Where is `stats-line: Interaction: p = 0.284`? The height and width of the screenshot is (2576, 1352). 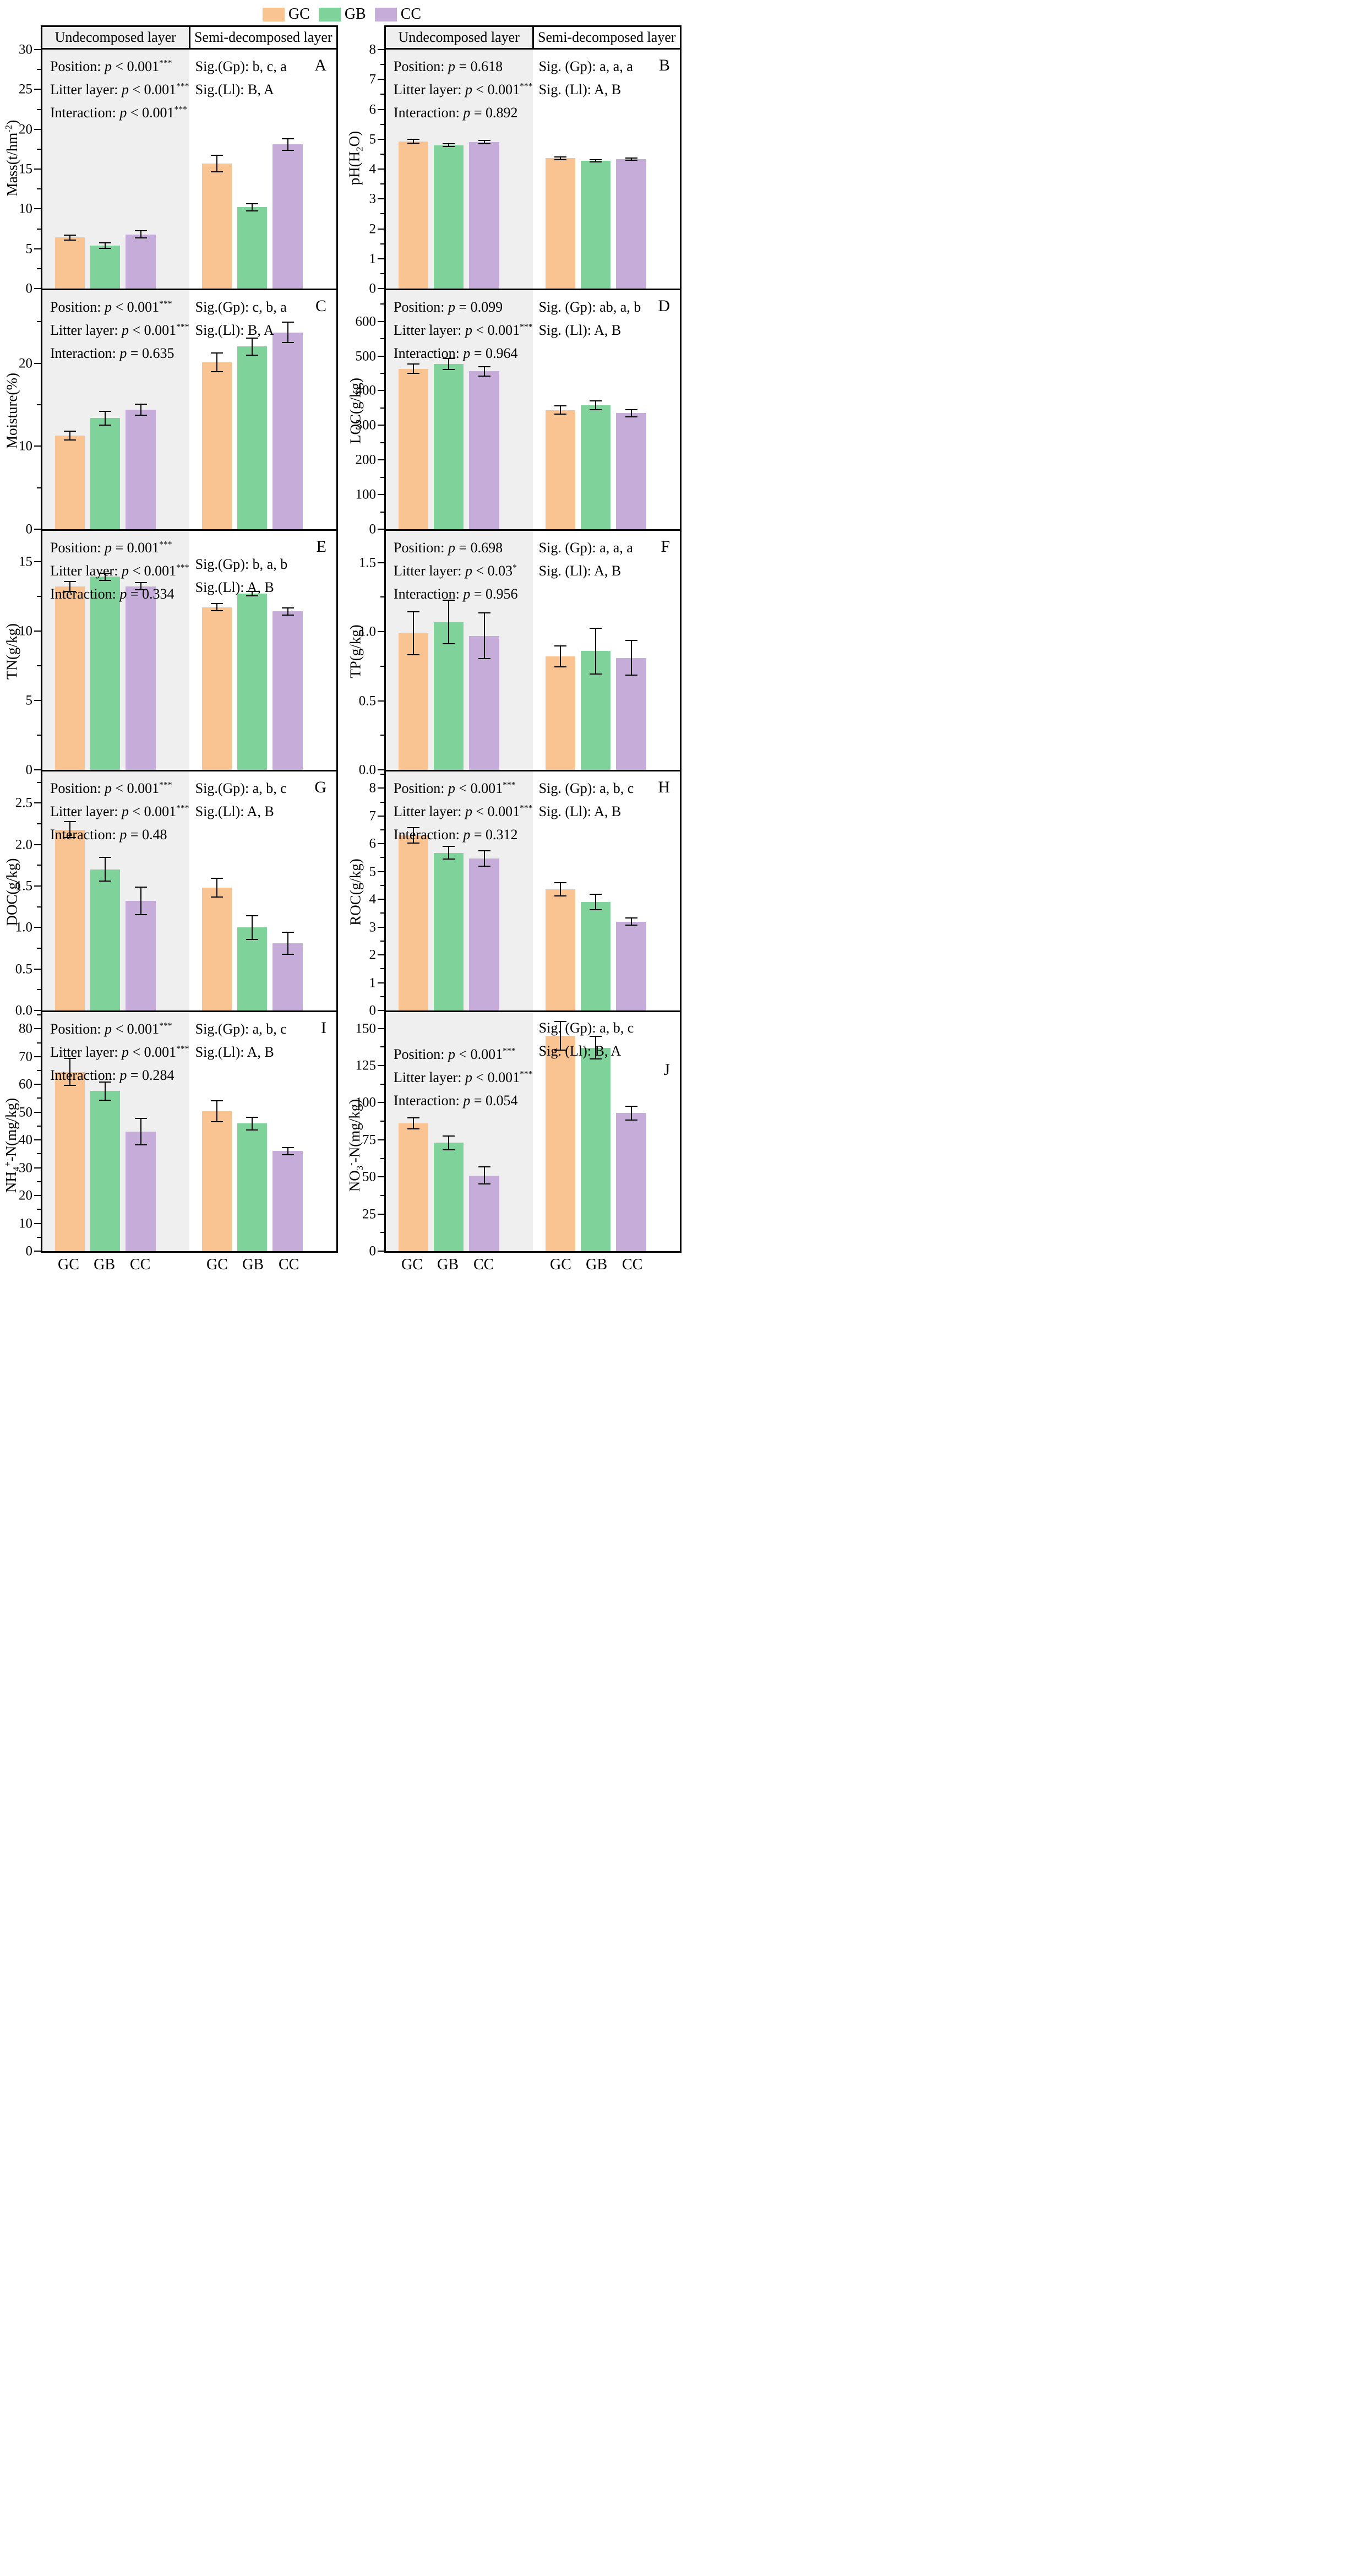 stats-line: Interaction: p = 0.284 is located at coordinates (119, 1075).